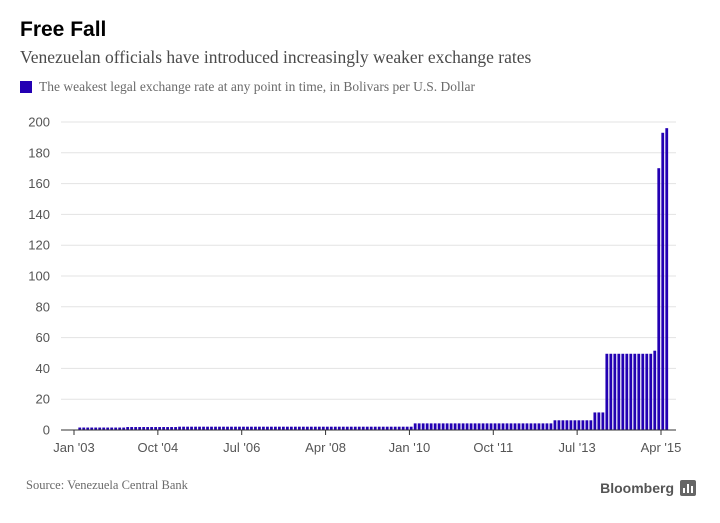 The image size is (720, 523). What do you see at coordinates (157, 447) in the screenshot?
I see `x-tick-label: Oct '04` at bounding box center [157, 447].